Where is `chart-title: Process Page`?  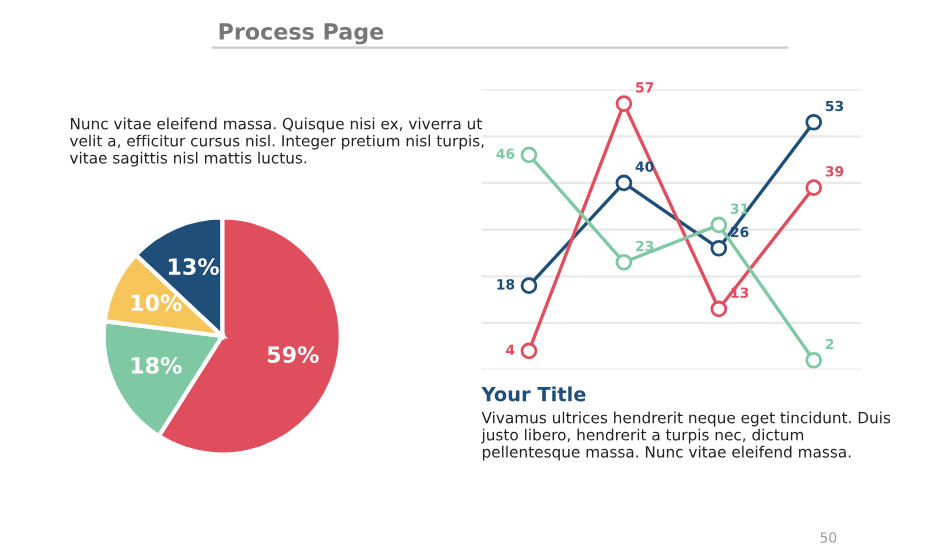
chart-title: Process Page is located at coordinates (301, 34).